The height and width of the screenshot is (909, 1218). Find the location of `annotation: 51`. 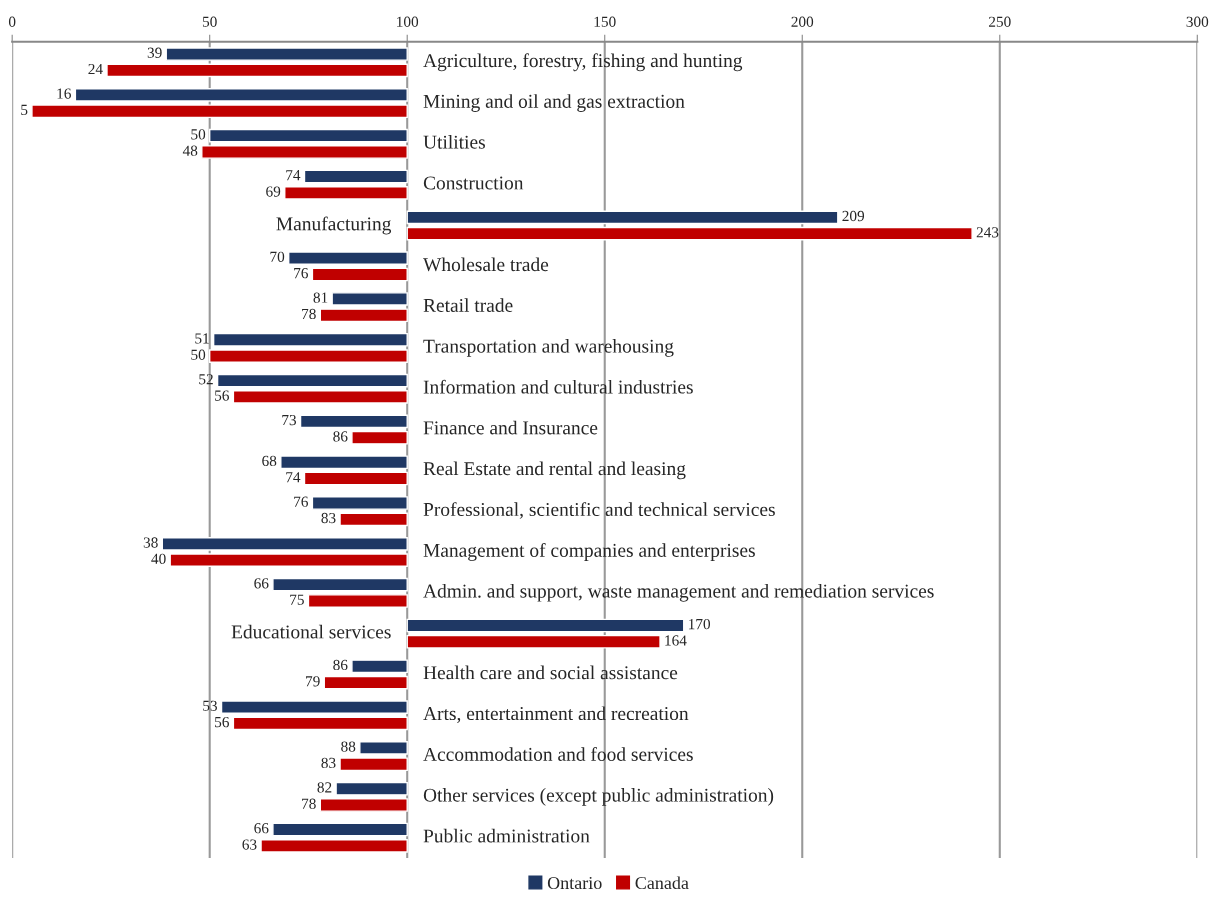

annotation: 51 is located at coordinates (202, 338).